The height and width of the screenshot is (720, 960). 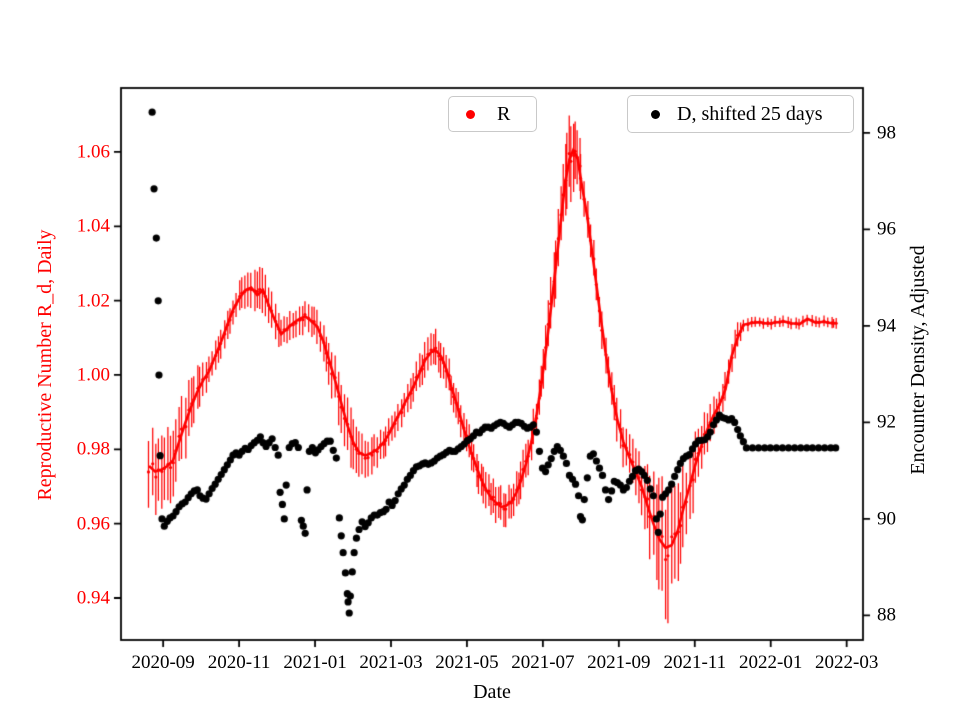 I want to click on right-y-tick-label: 96, so click(x=886, y=229).